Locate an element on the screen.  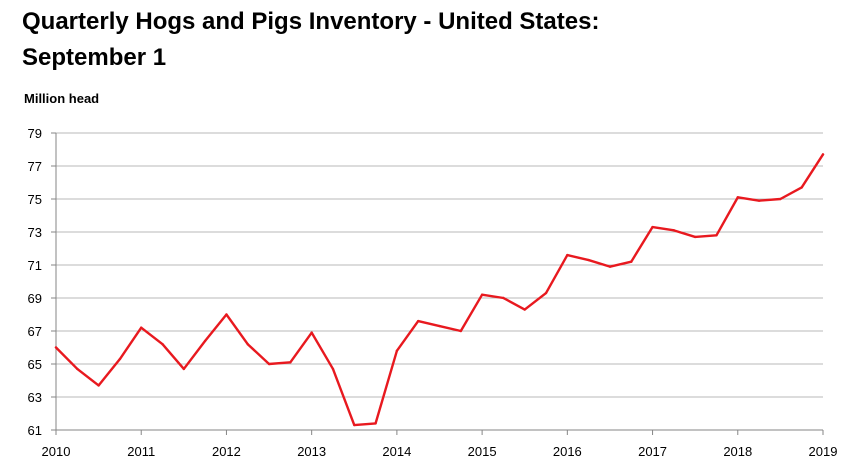
data-point-2015.75 is located at coordinates (546, 293).